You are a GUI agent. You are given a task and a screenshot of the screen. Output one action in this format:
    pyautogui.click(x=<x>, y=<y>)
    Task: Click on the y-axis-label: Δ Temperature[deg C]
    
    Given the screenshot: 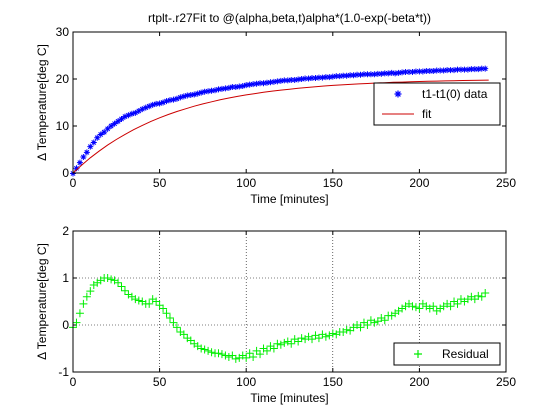 What is the action you would take?
    pyautogui.click(x=42, y=102)
    